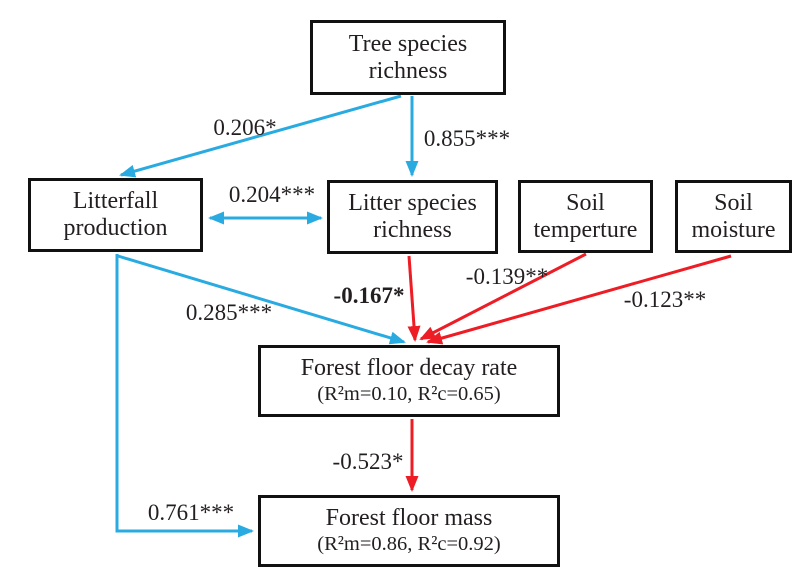  What do you see at coordinates (414, 298) in the screenshot?
I see `path-litter-to-decay` at bounding box center [414, 298].